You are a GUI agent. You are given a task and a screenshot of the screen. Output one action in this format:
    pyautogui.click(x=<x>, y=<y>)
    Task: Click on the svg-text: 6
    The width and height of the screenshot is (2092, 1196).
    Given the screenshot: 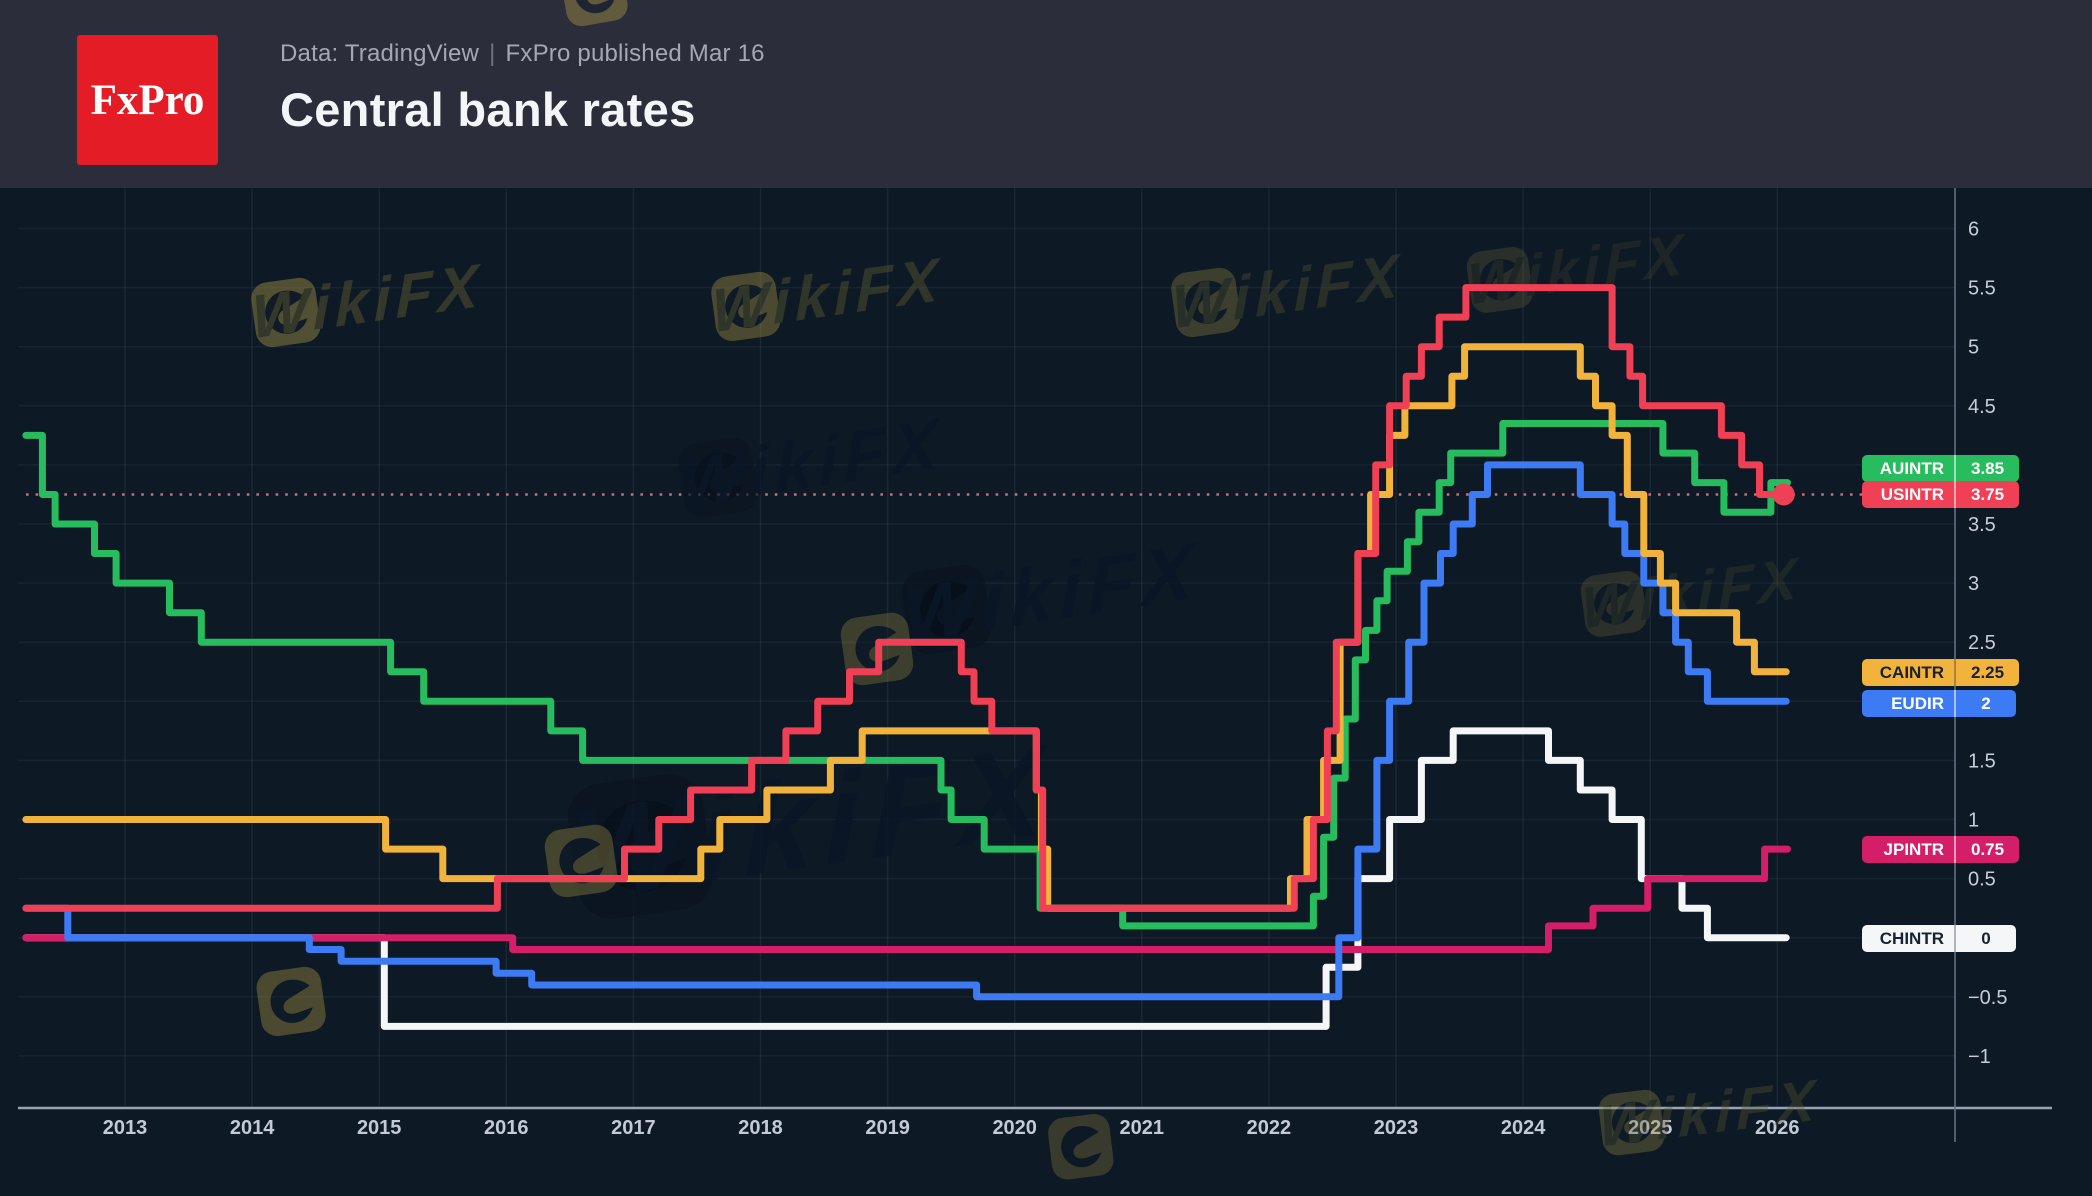 What is the action you would take?
    pyautogui.click(x=1973, y=230)
    